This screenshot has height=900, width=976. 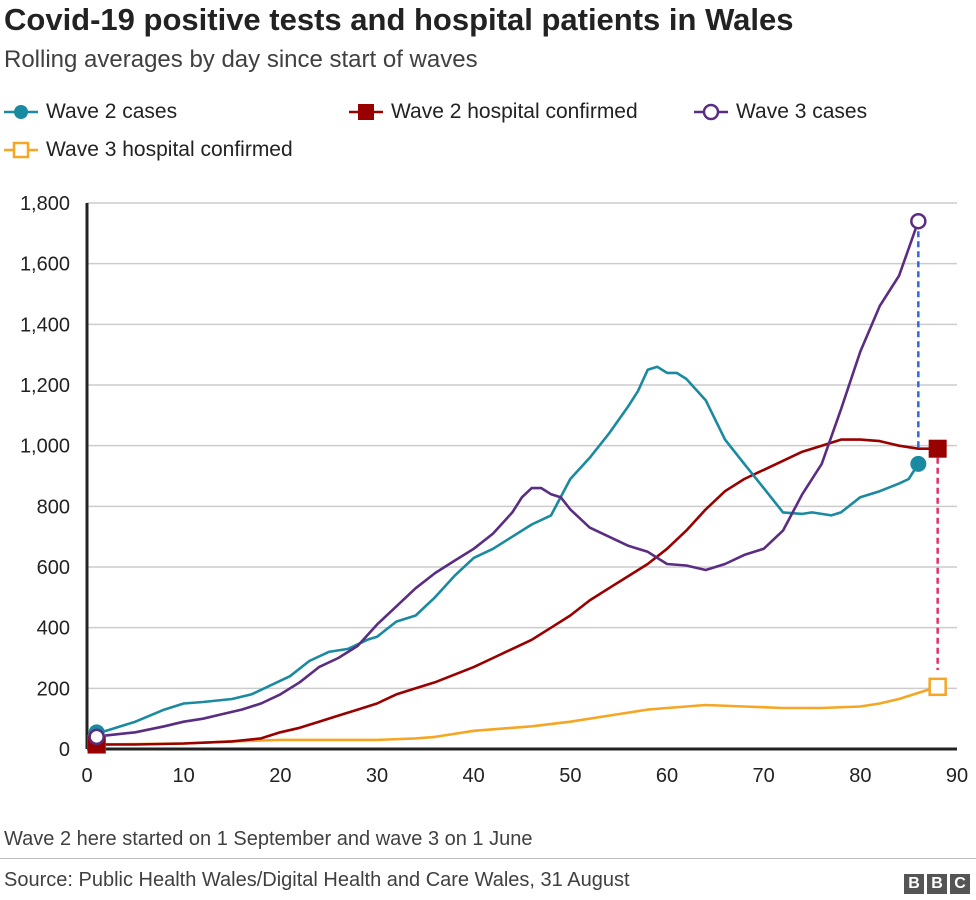 I want to click on y-tick-label: 0, so click(x=64, y=750).